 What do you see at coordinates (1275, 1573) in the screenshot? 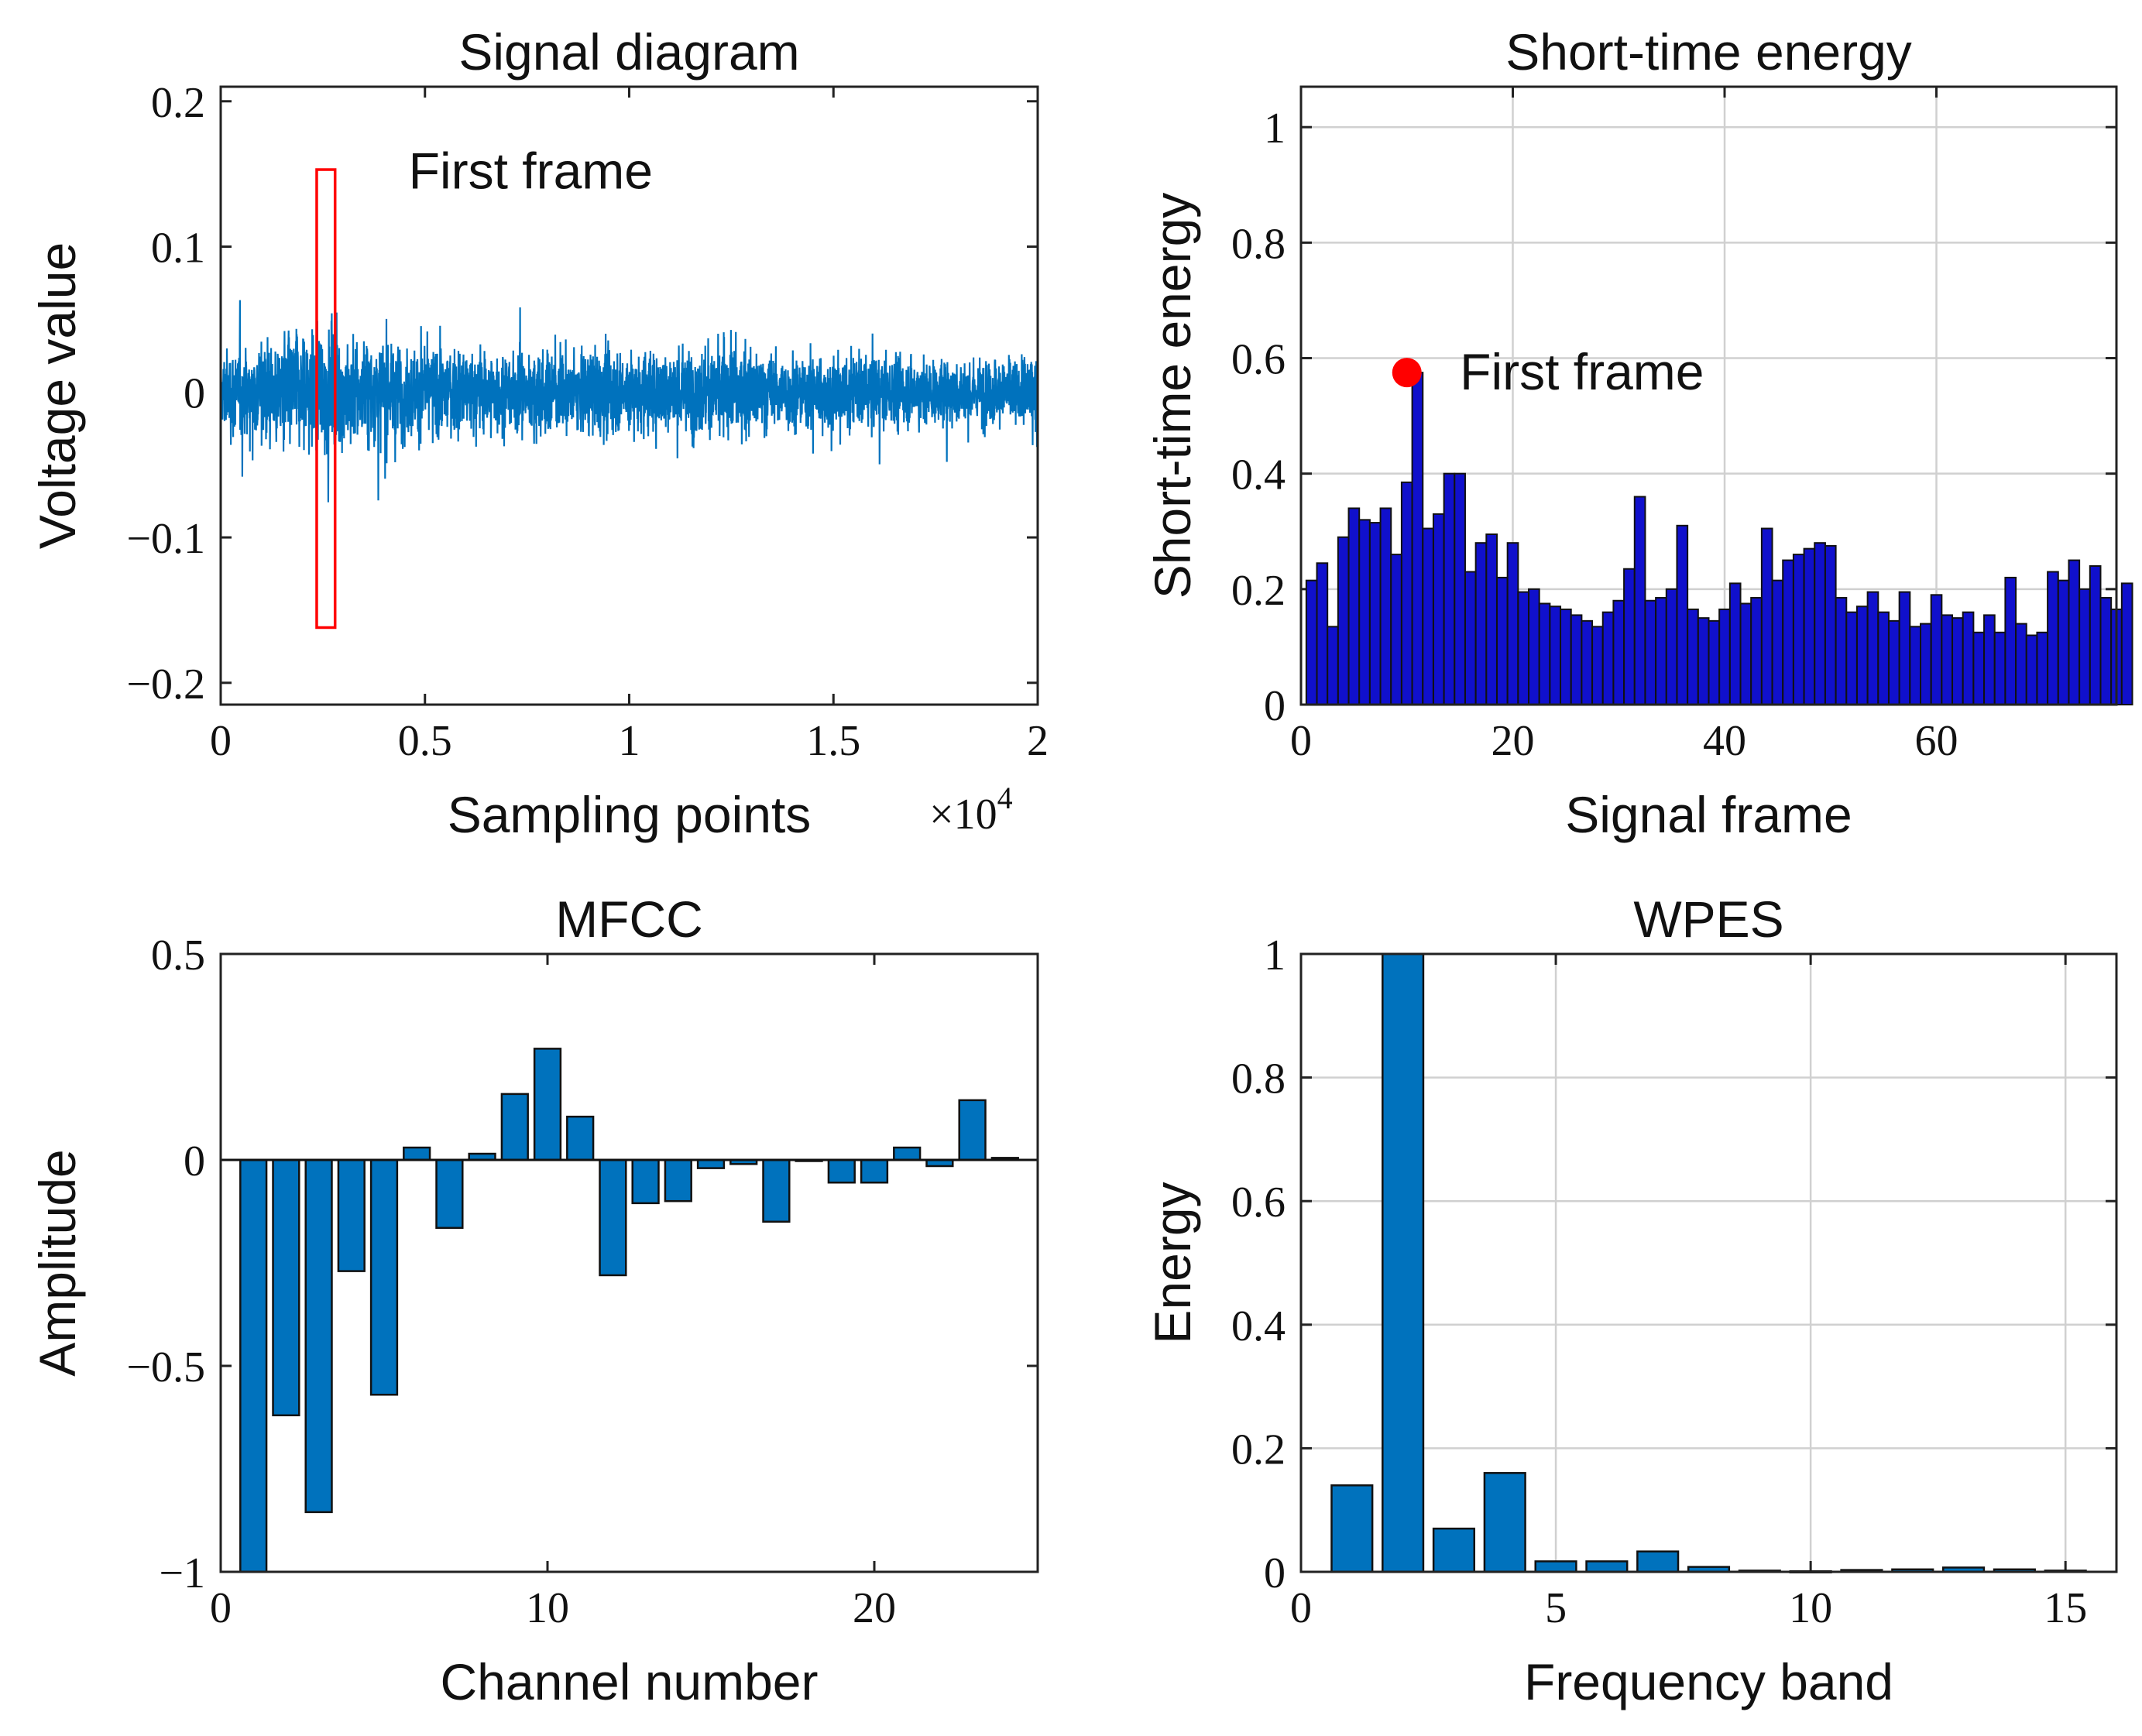
I see `wpes-ytick-label: 0` at bounding box center [1275, 1573].